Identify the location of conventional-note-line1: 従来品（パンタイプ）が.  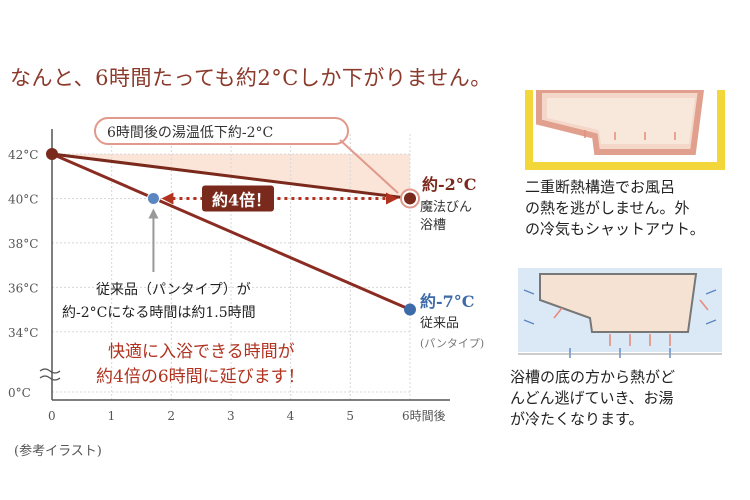
(173, 290).